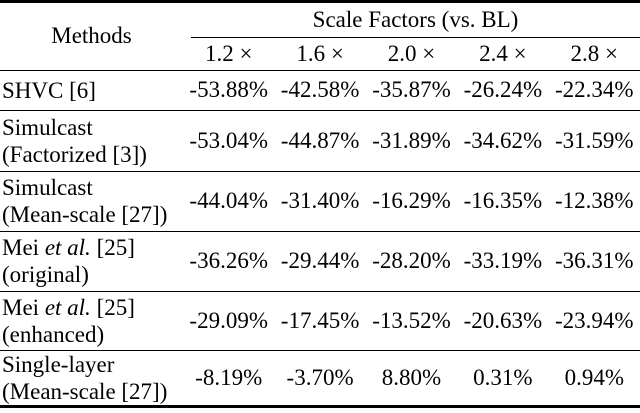  I want to click on value-cell: -12.38%, so click(594, 201).